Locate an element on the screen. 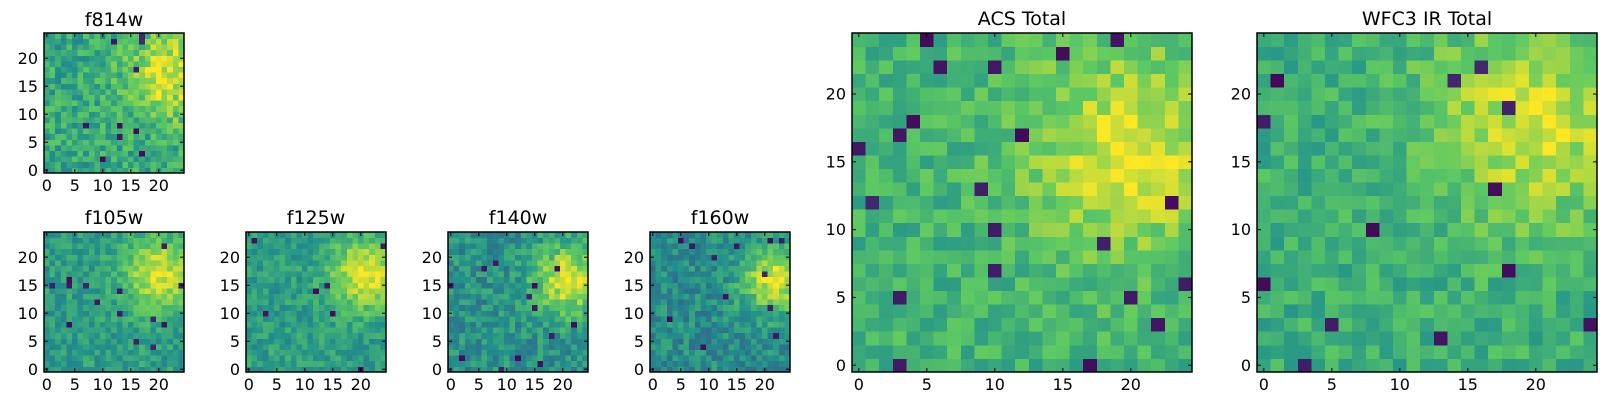 The width and height of the screenshot is (1600, 400). heatmap-cells is located at coordinates (114, 103).